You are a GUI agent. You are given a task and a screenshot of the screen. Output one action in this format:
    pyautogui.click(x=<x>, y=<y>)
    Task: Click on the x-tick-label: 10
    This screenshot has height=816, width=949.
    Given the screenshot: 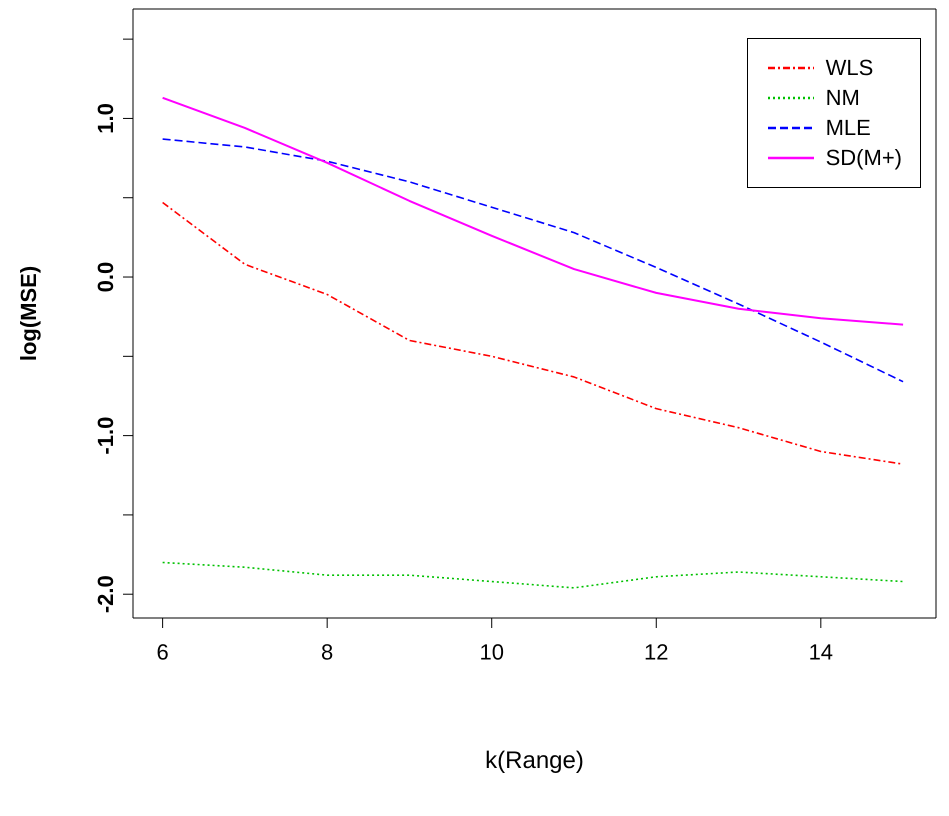 What is the action you would take?
    pyautogui.click(x=491, y=652)
    